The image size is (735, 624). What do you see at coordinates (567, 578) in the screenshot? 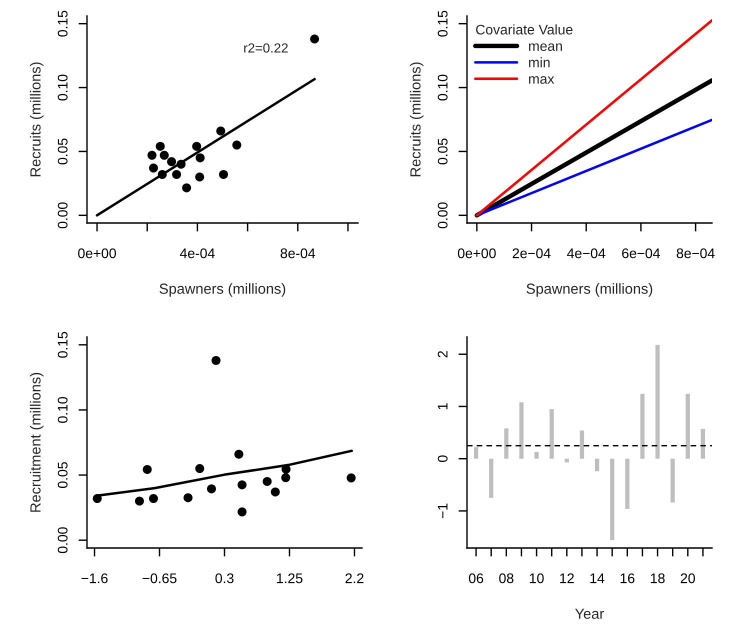
I see `x-tick-label: 12` at bounding box center [567, 578].